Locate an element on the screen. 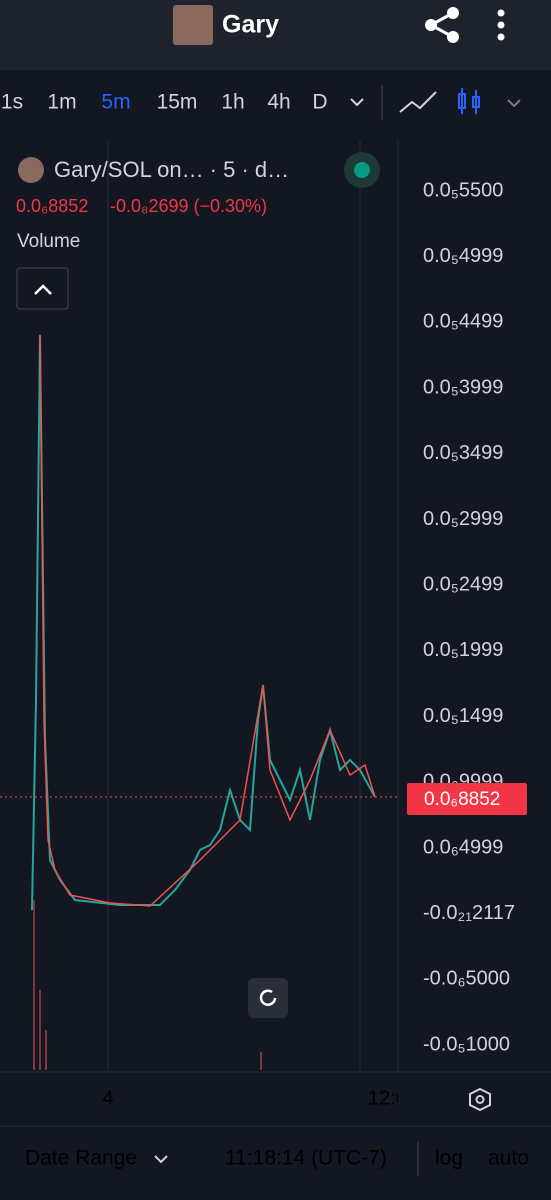 This screenshot has width=551, height=1200. symbol-icon is located at coordinates (31, 170).